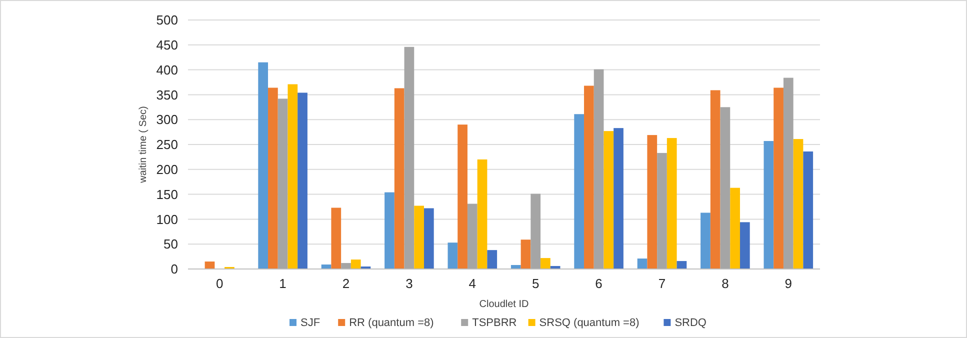  What do you see at coordinates (167, 194) in the screenshot?
I see `y-tick-label: 150` at bounding box center [167, 194].